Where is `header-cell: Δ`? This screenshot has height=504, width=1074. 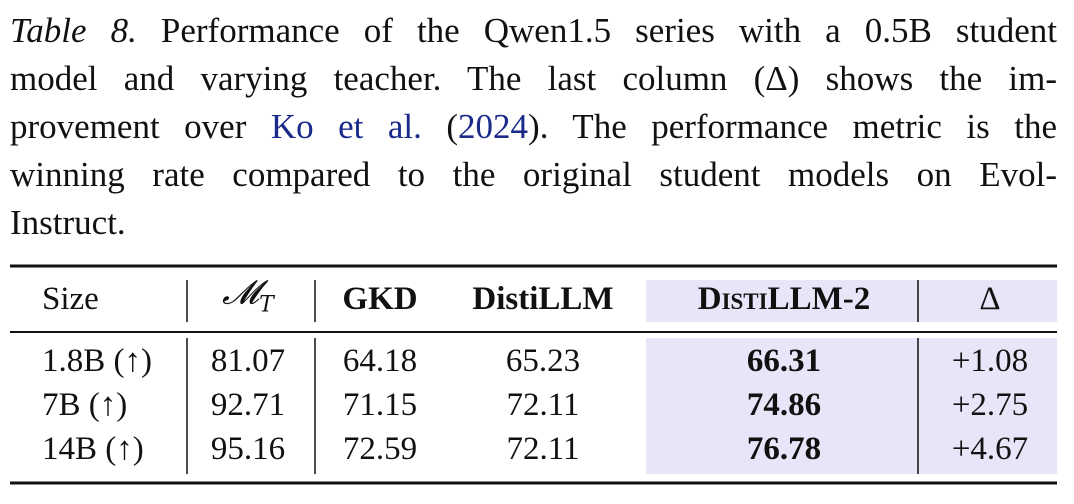 header-cell: Δ is located at coordinates (990, 299).